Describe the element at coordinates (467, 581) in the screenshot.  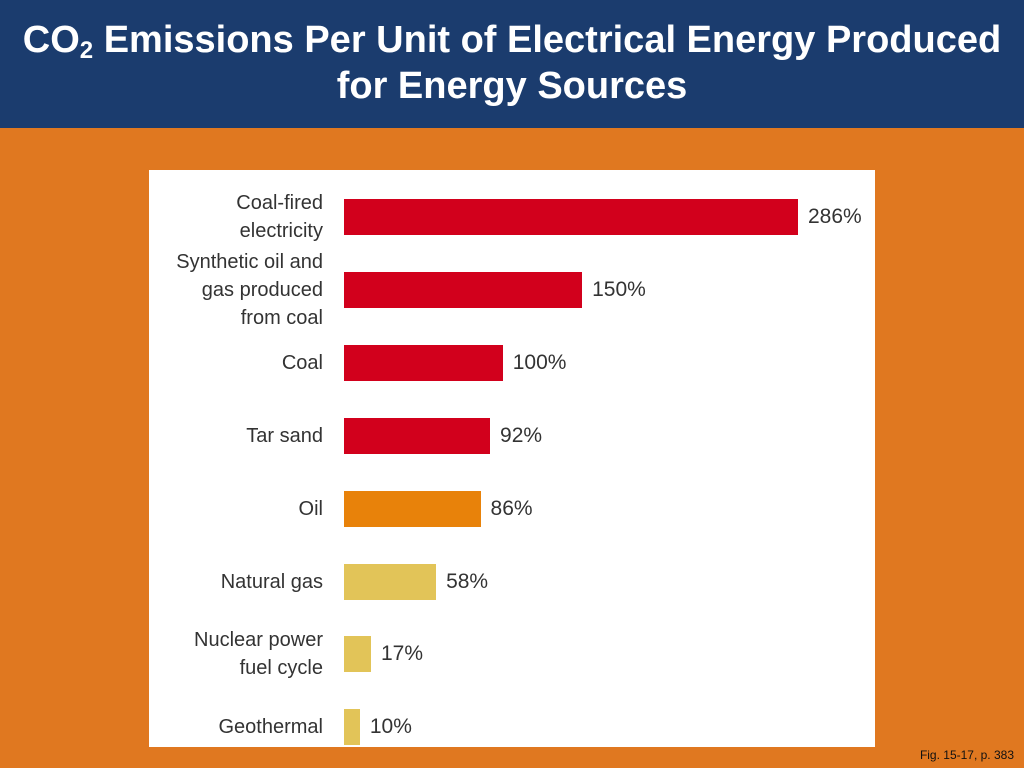
I see `value-label: 58%` at that location.